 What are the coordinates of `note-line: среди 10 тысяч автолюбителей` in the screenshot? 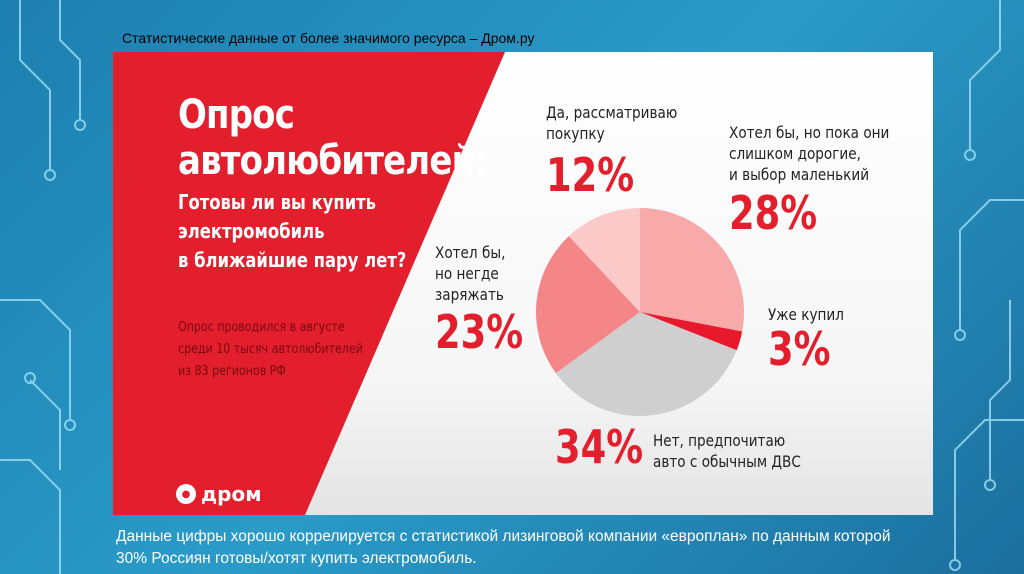 It's located at (270, 349).